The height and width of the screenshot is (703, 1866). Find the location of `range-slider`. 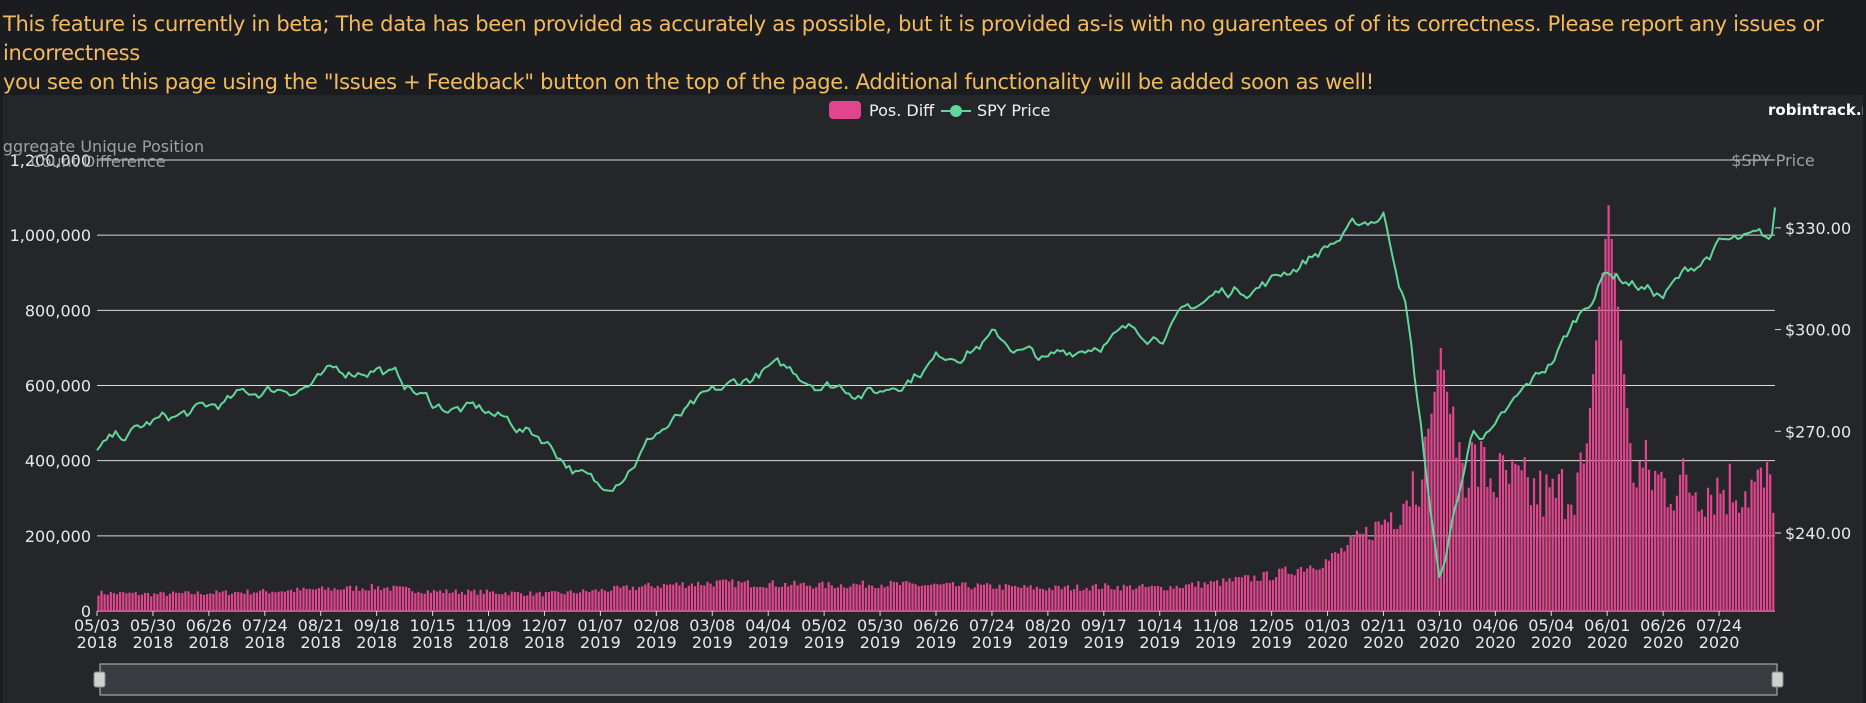

range-slider is located at coordinates (938, 679).